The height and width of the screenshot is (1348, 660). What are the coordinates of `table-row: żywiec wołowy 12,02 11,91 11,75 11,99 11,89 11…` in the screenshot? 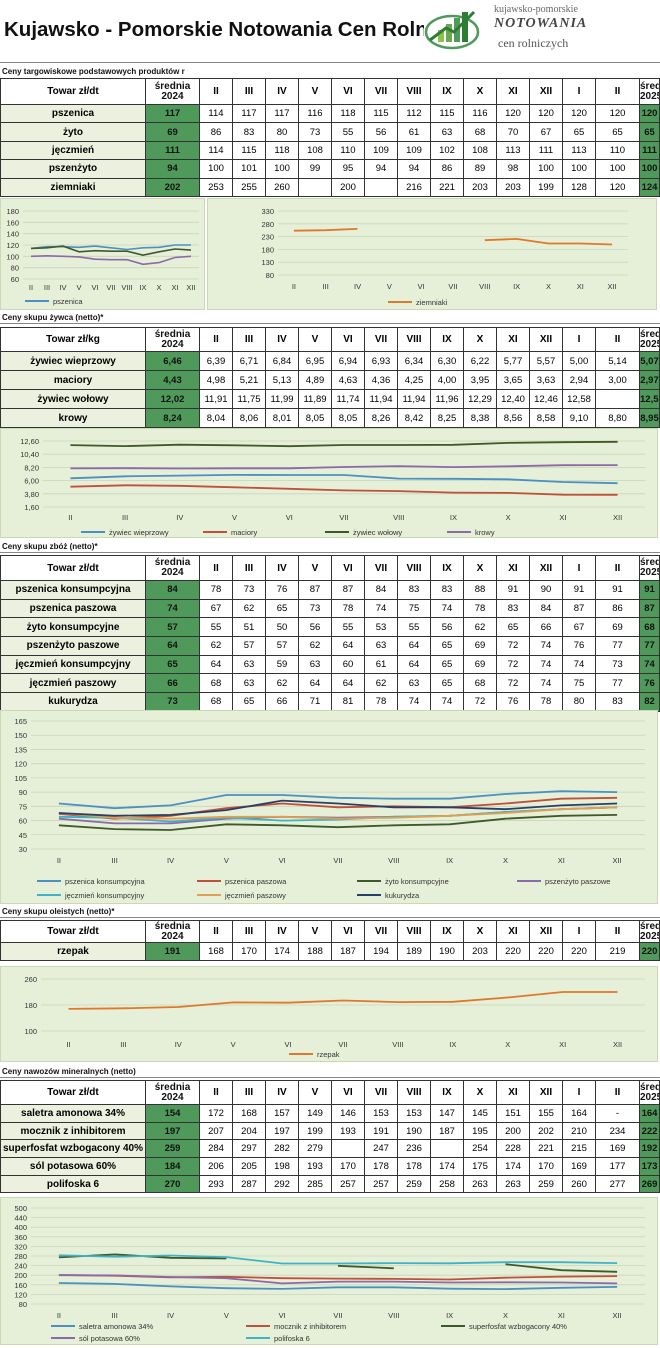 It's located at (330, 399).